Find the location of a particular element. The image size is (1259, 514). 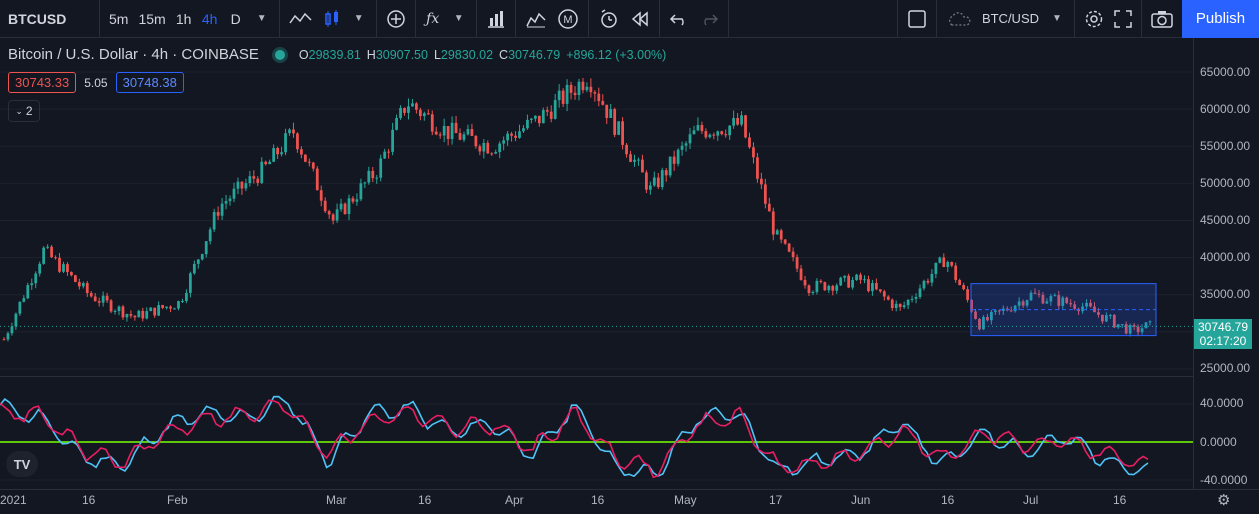

compare-symbol-label: BTC/USD is located at coordinates (1010, 18).